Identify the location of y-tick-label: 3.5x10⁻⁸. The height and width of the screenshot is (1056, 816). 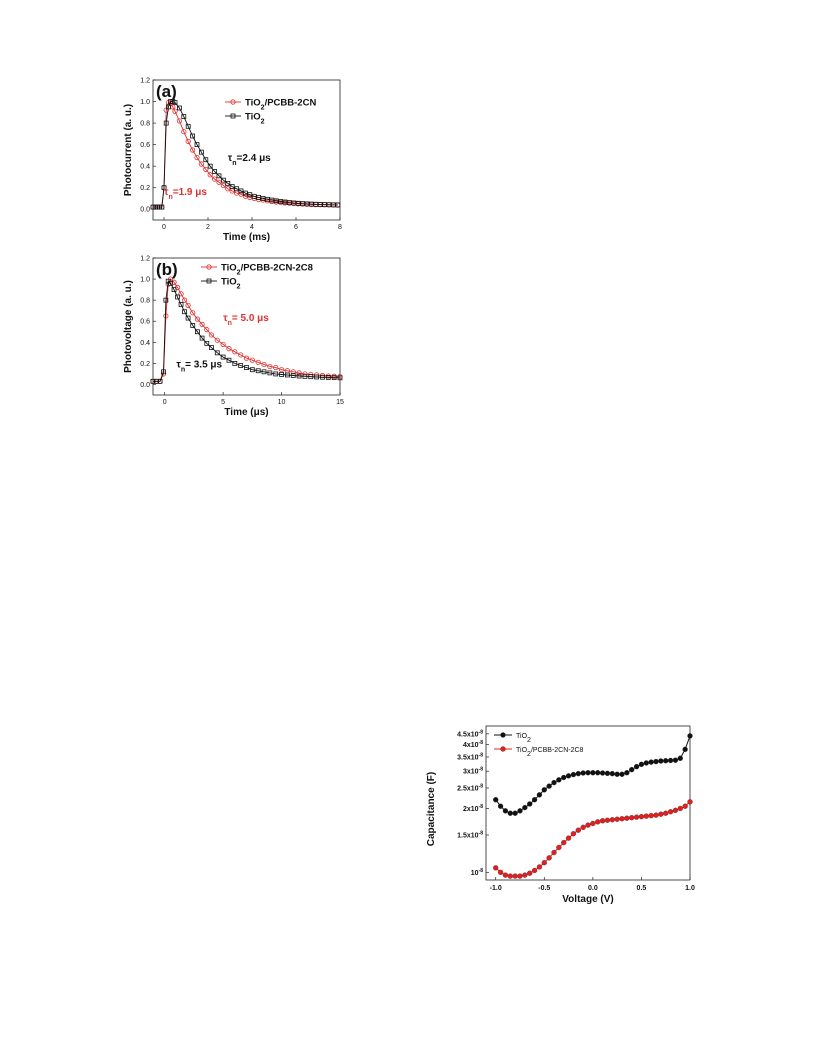
(470, 756).